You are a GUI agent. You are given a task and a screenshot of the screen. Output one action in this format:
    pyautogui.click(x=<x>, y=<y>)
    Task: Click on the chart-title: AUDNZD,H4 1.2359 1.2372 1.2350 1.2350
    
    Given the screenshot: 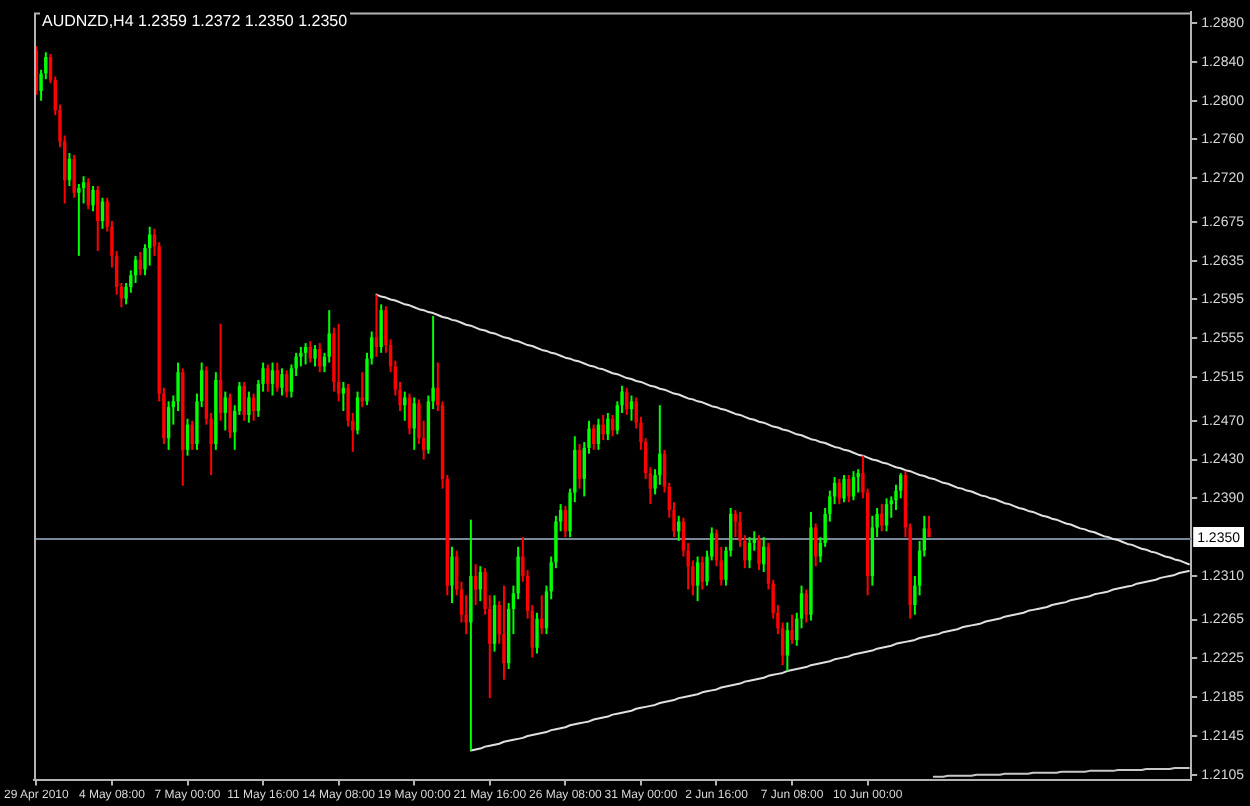 What is the action you would take?
    pyautogui.click(x=195, y=21)
    